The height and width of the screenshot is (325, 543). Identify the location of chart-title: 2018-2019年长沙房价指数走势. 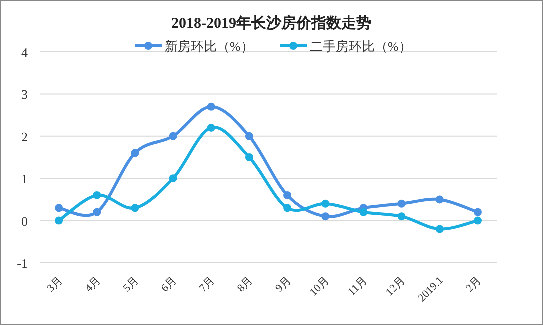
(272, 23).